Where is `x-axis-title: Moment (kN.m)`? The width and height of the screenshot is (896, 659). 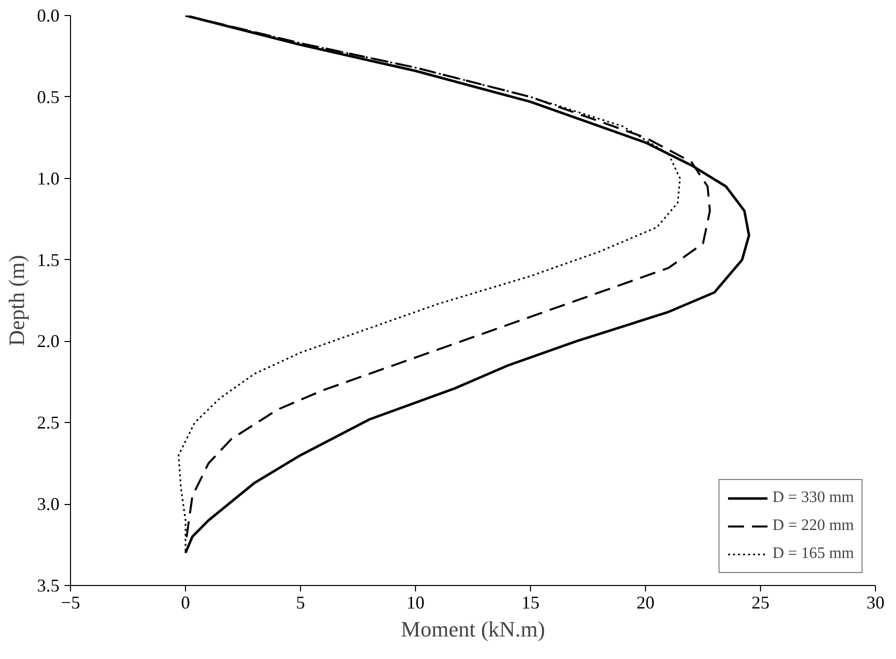 x-axis-title: Moment (kN.m) is located at coordinates (473, 629).